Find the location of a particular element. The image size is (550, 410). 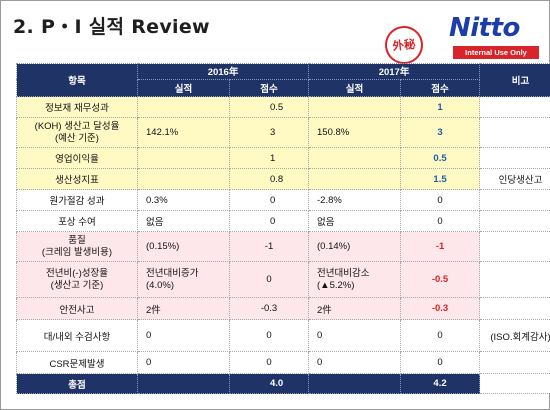

stamp-text: 外秘 is located at coordinates (404, 45).